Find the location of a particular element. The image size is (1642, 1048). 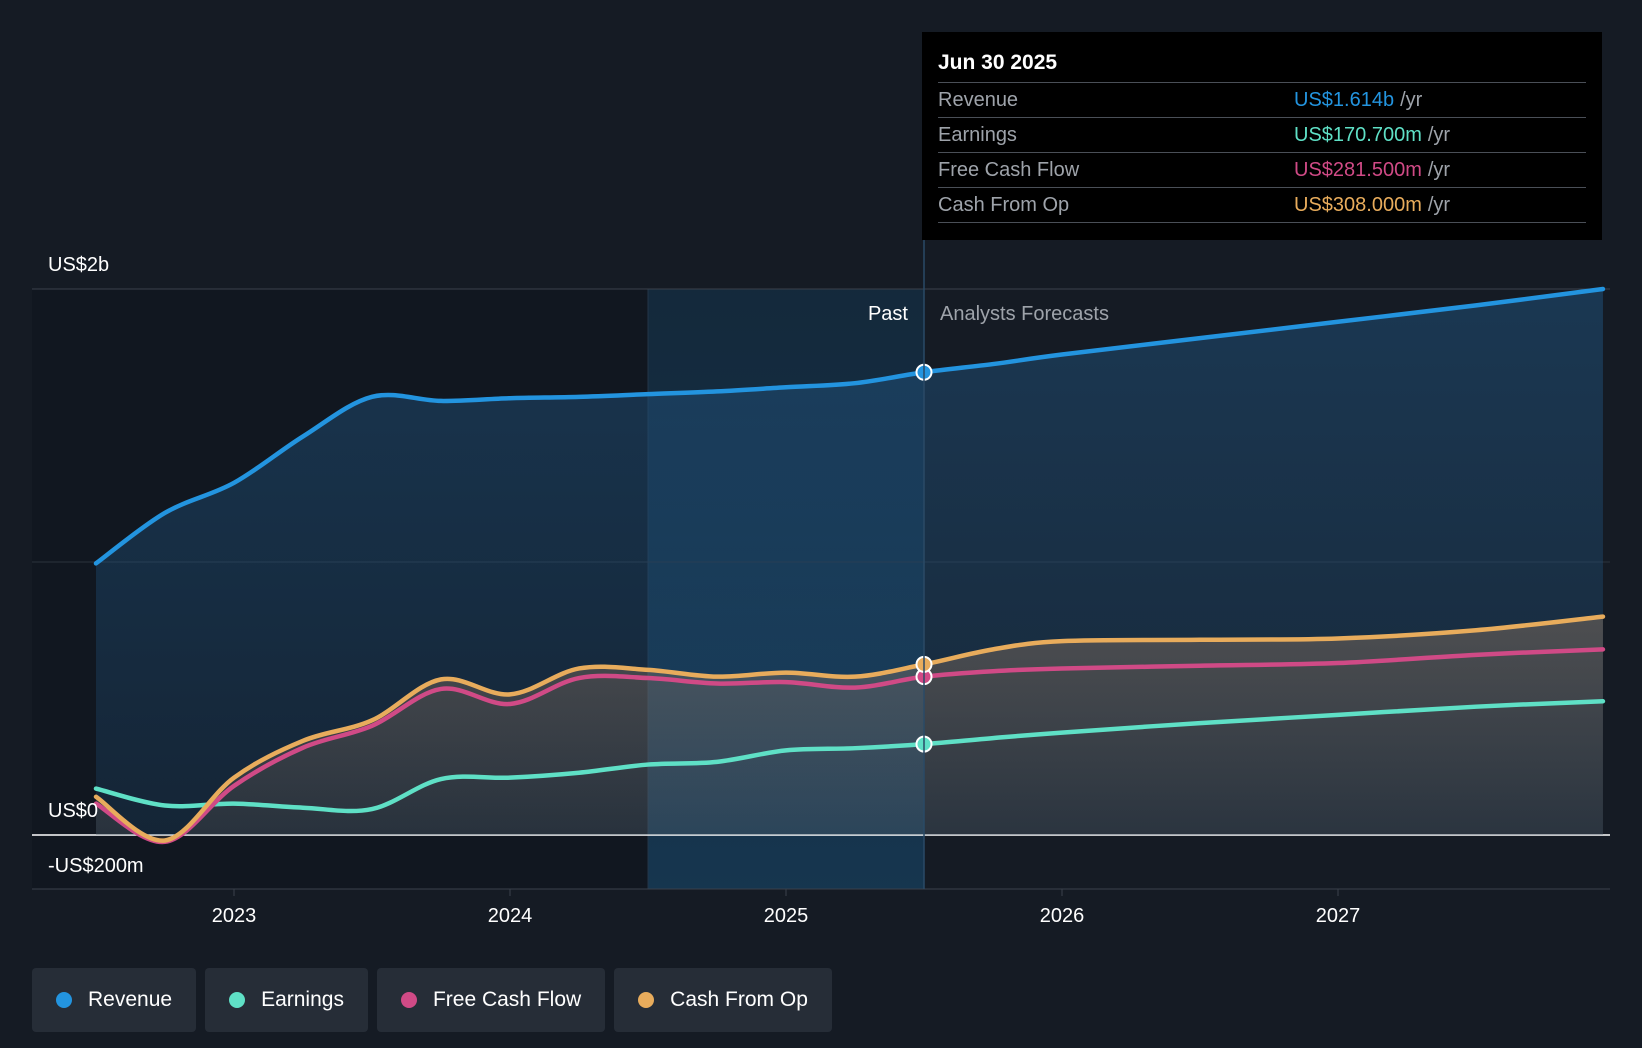

tooltip-value: US$308.000m/yr is located at coordinates (1372, 205).